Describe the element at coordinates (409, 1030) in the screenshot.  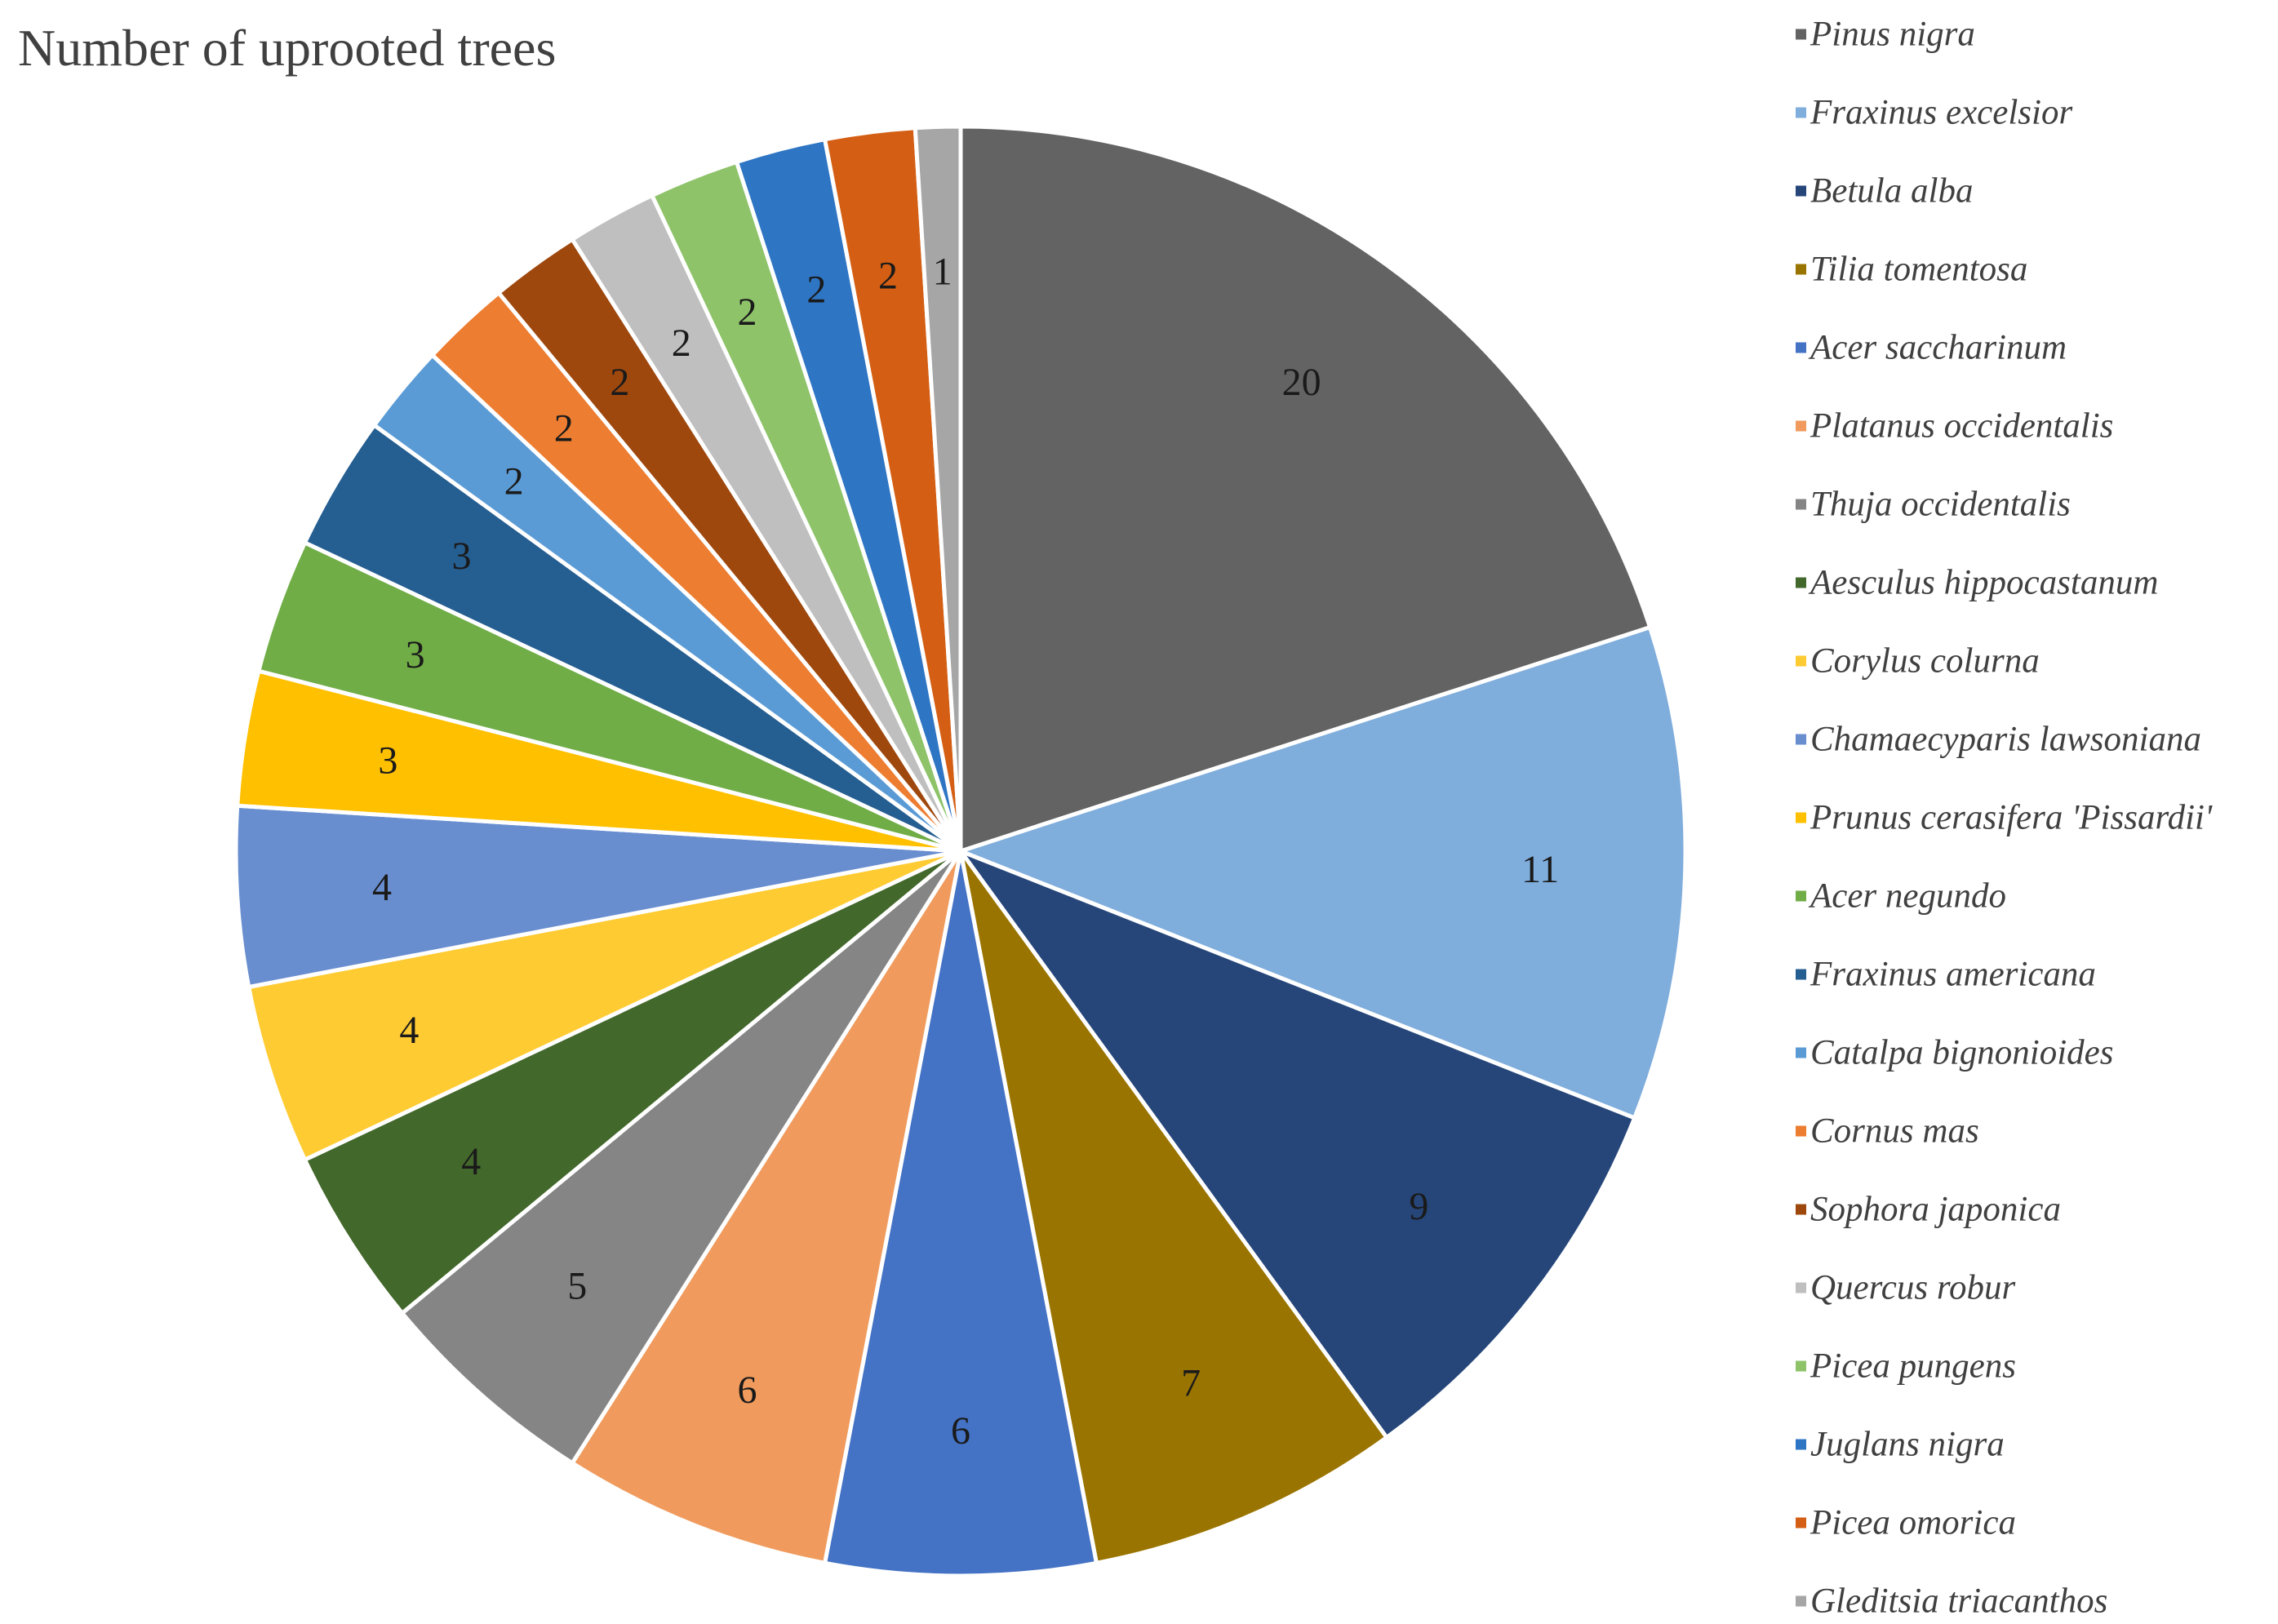
I see `data-label-8: 4` at that location.